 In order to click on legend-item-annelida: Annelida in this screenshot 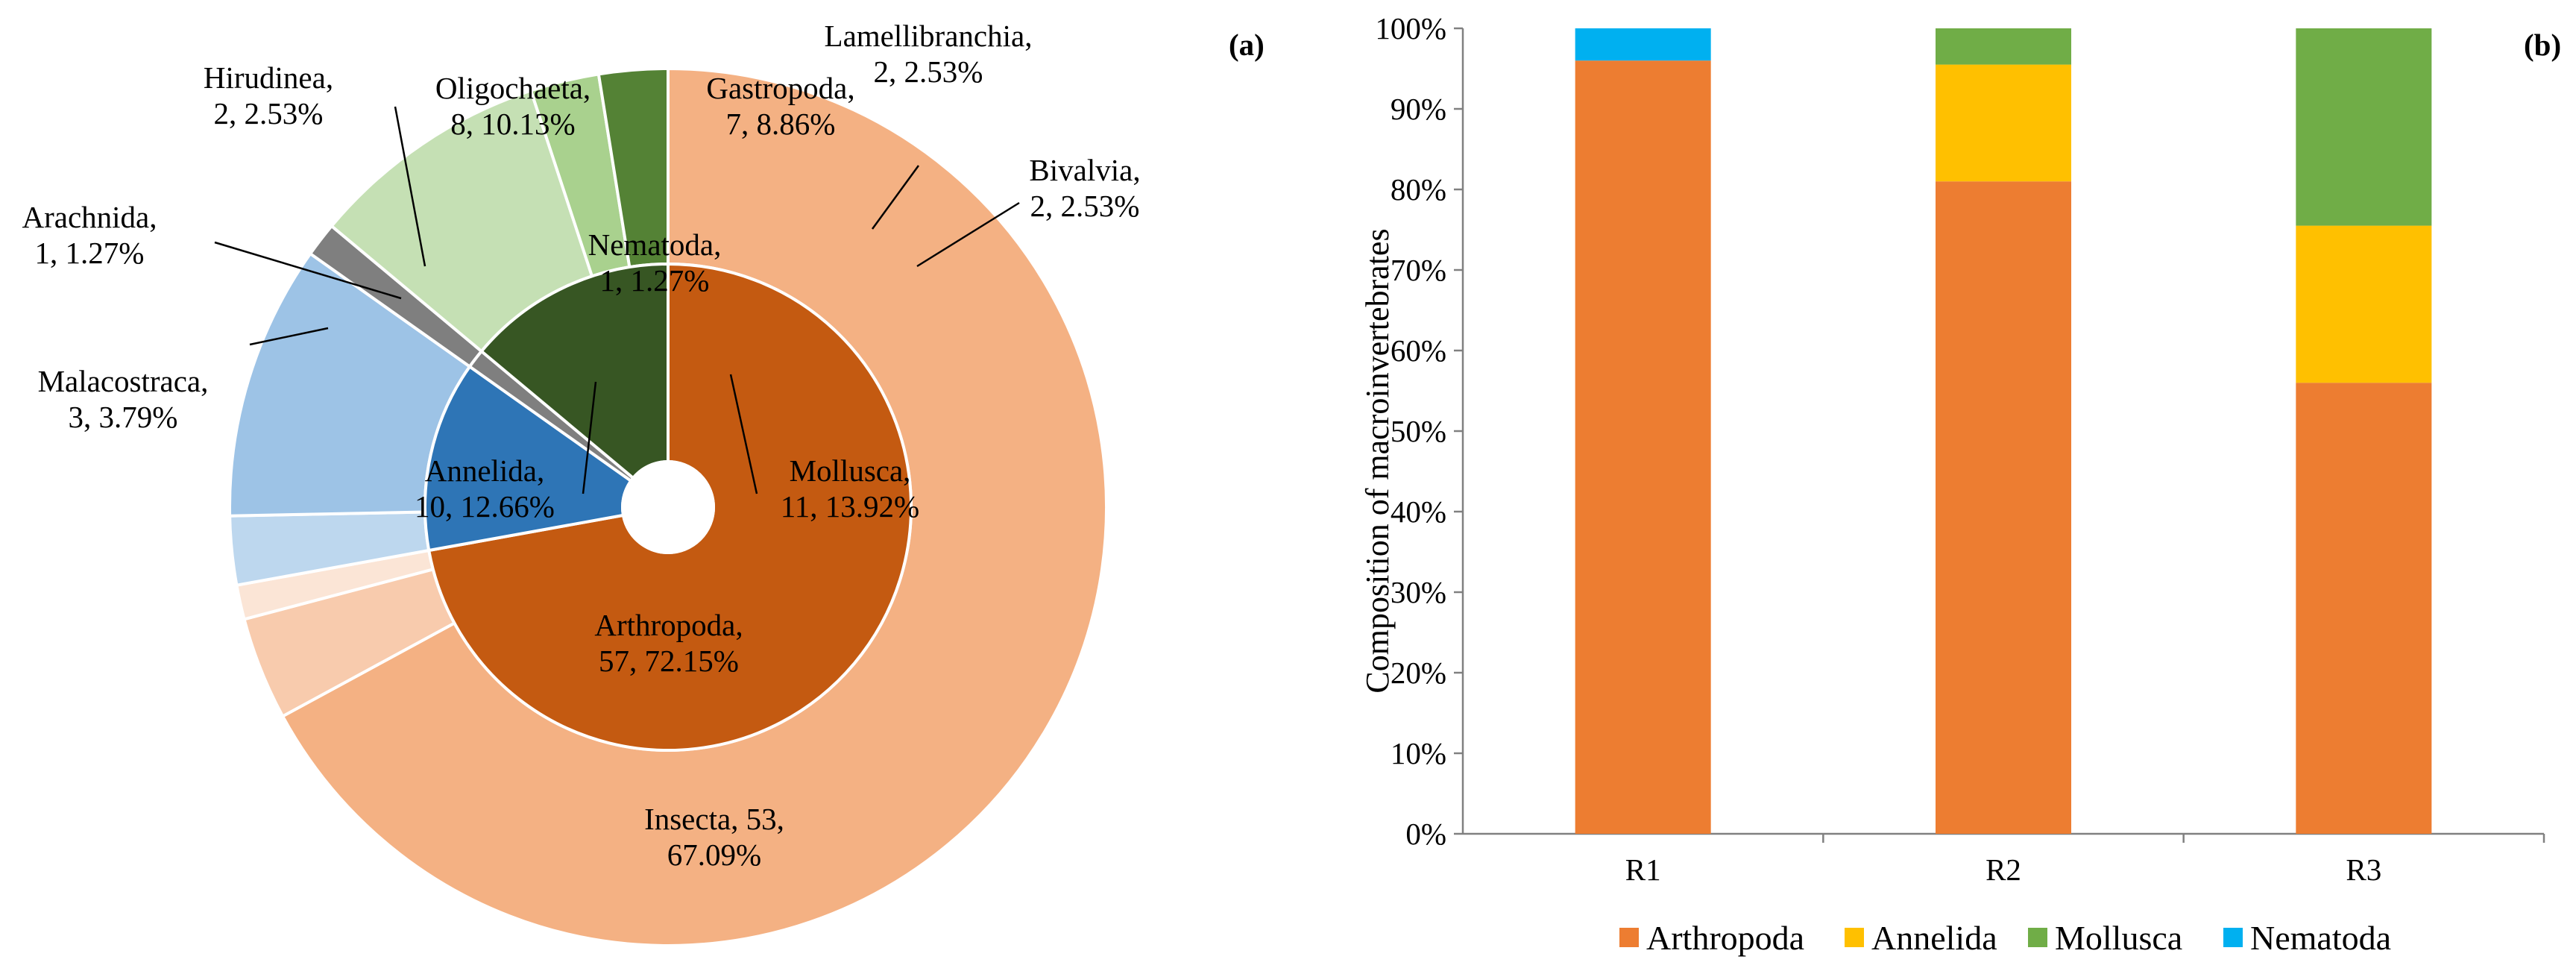, I will do `click(1921, 938)`.